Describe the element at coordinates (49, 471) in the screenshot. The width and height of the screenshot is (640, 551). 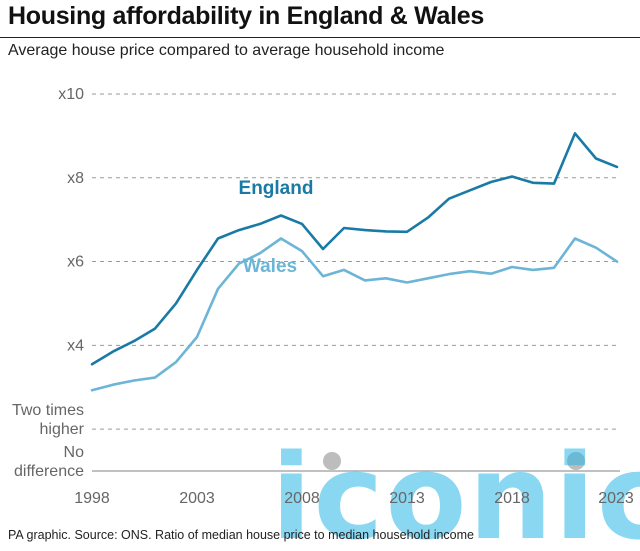
I see `y-tick-label-line: difference` at that location.